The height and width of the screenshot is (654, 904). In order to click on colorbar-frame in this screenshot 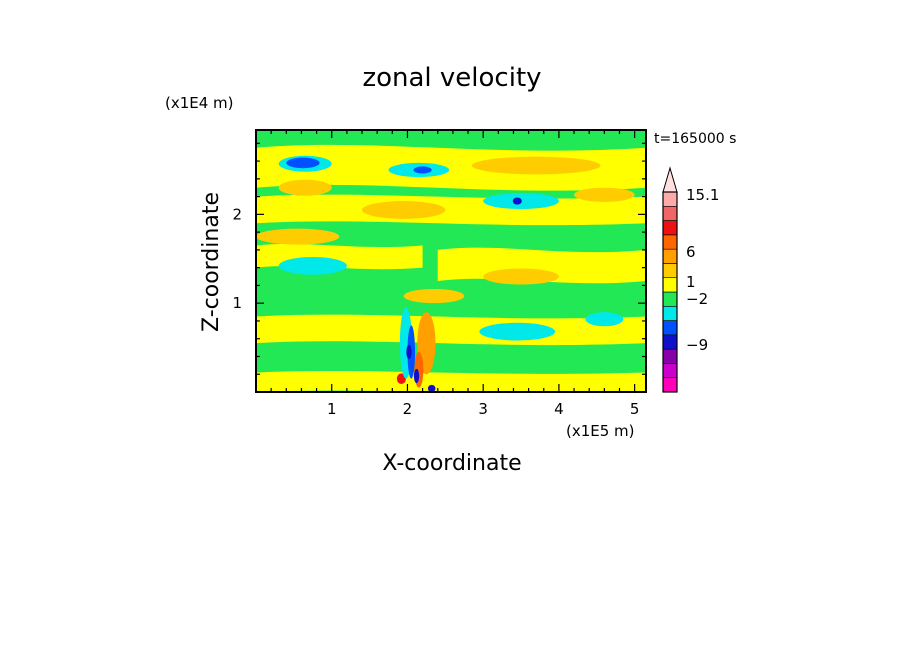, I will do `click(670, 292)`.